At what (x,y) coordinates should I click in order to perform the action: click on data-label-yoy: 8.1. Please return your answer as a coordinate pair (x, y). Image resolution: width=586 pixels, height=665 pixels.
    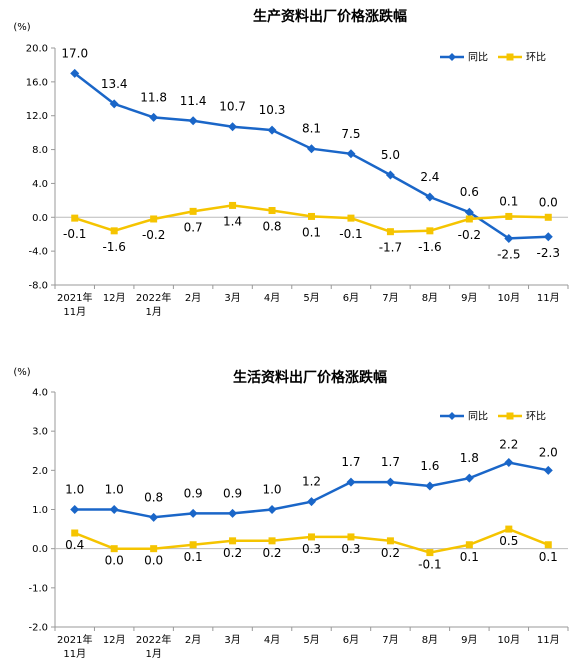
    Looking at the image, I should click on (311, 129).